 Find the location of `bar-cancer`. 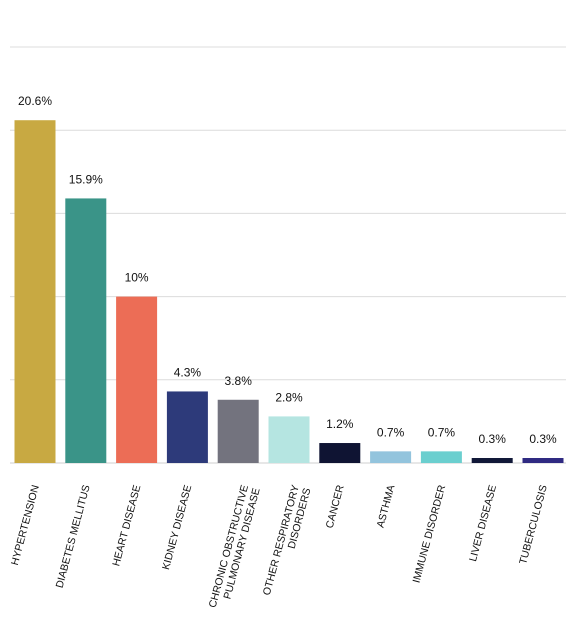

bar-cancer is located at coordinates (340, 453).